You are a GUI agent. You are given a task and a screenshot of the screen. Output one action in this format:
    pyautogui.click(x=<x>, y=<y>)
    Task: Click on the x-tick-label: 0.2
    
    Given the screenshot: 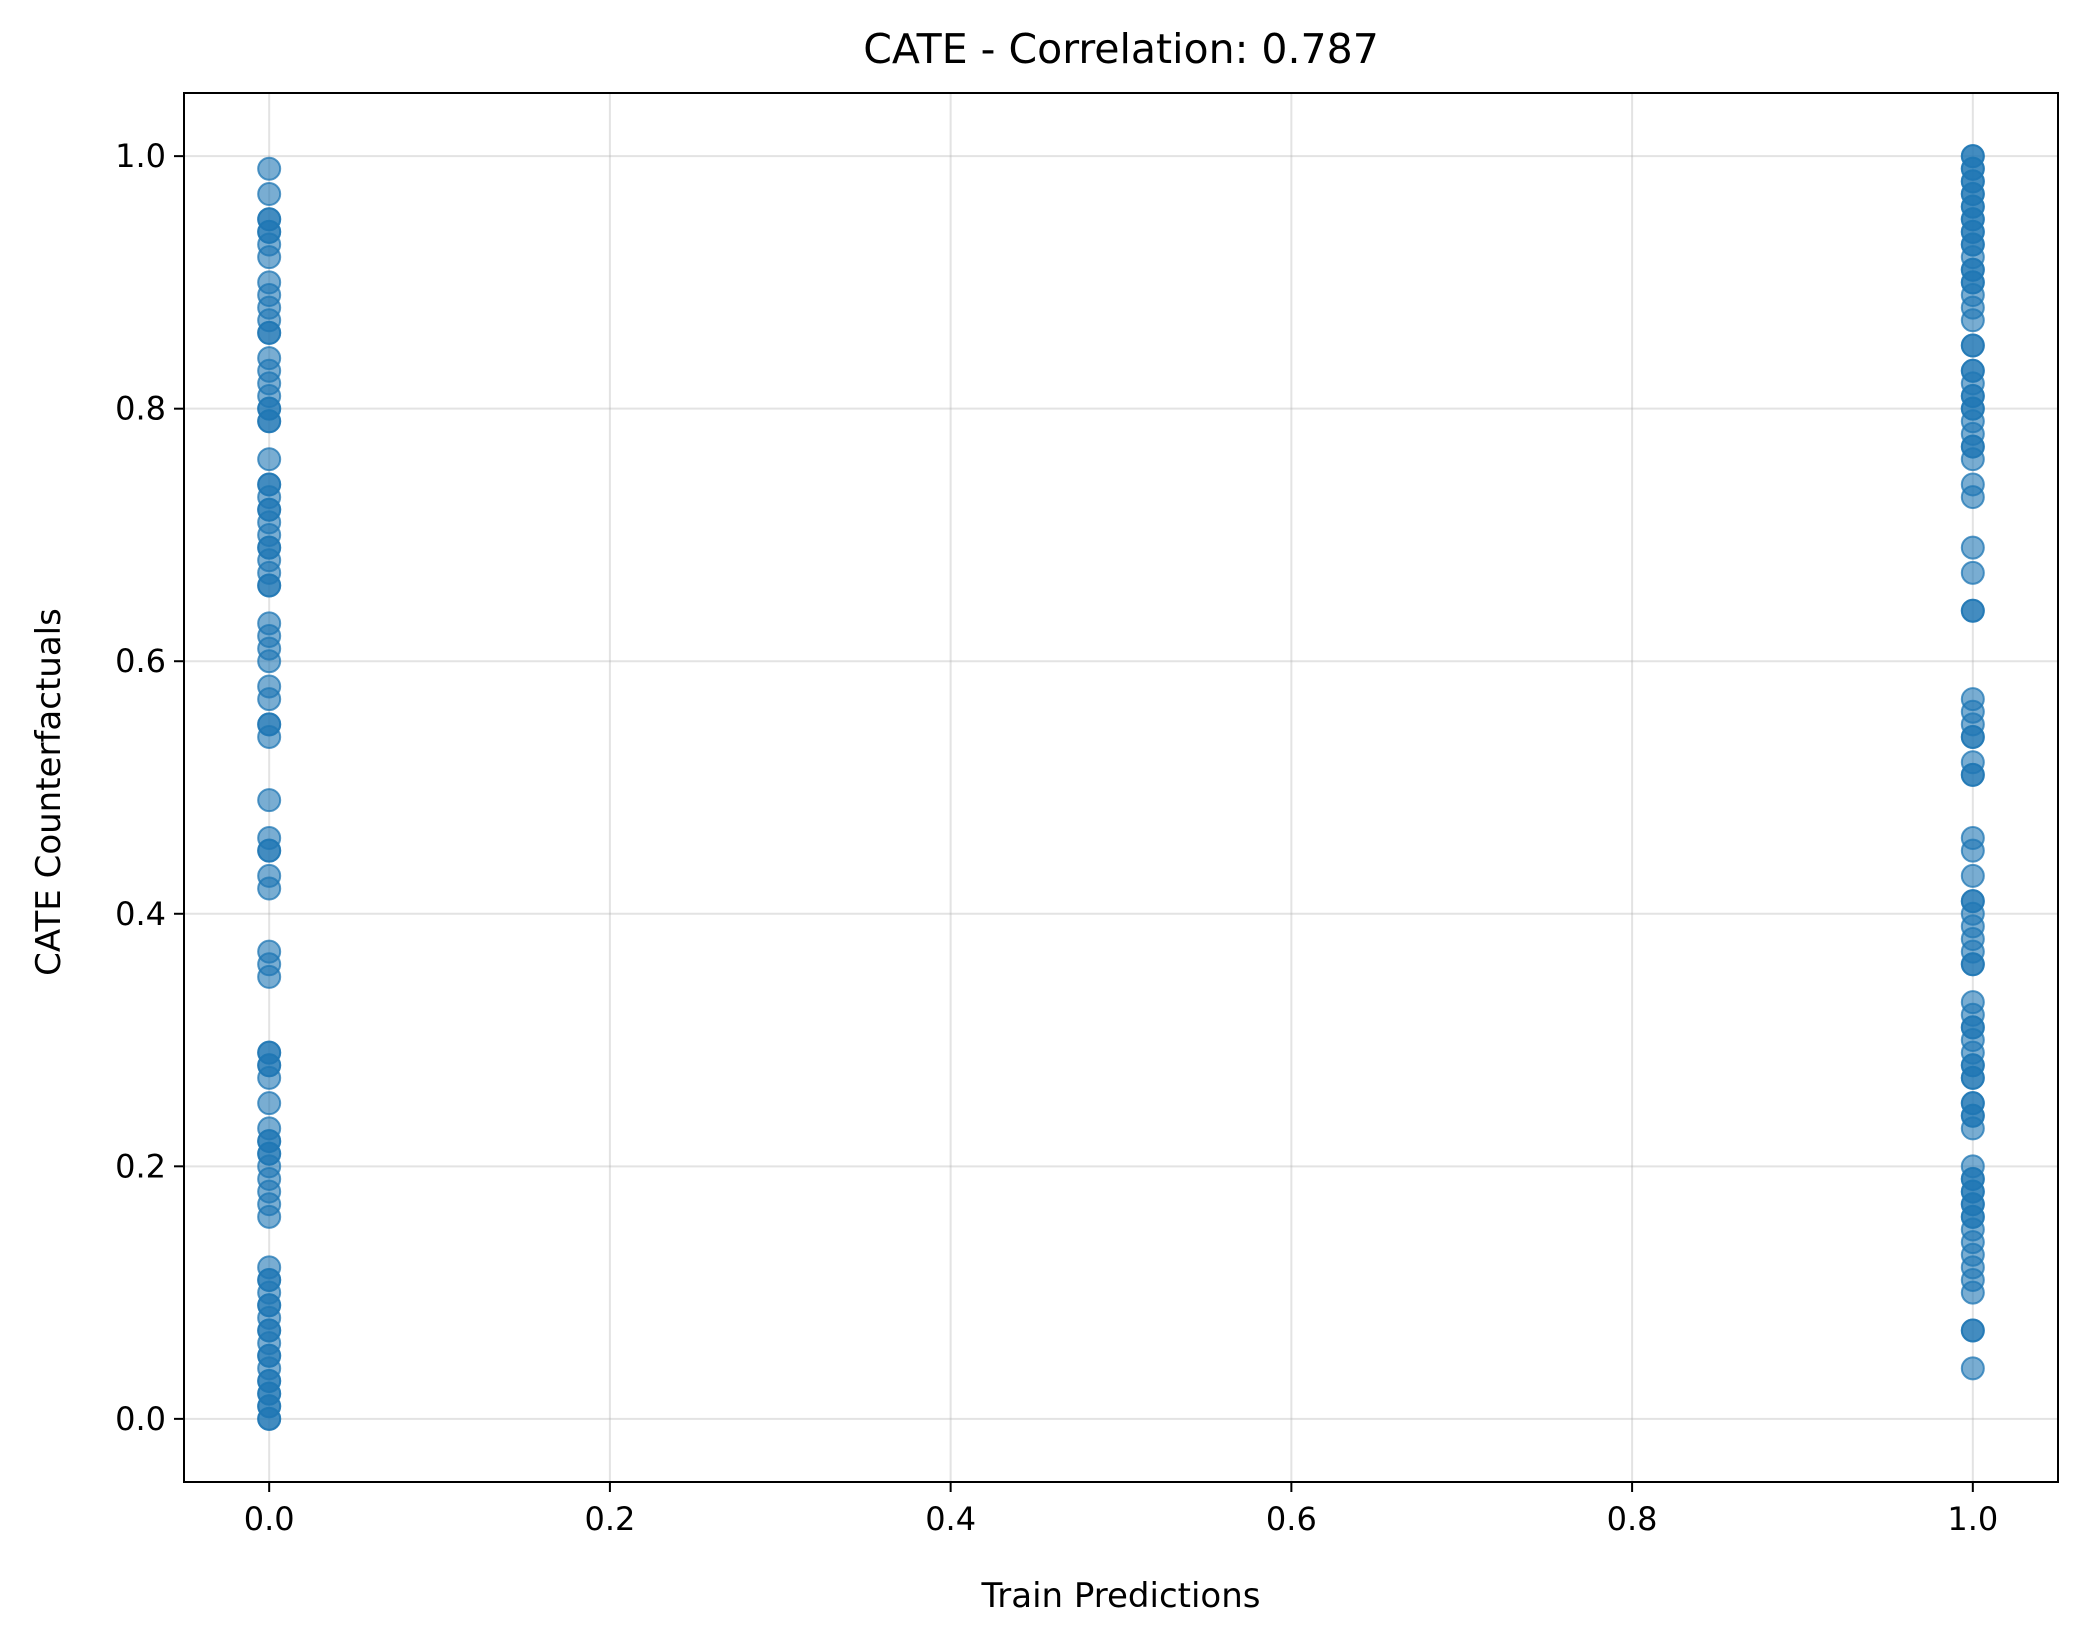 What is the action you would take?
    pyautogui.click(x=609, y=1519)
    